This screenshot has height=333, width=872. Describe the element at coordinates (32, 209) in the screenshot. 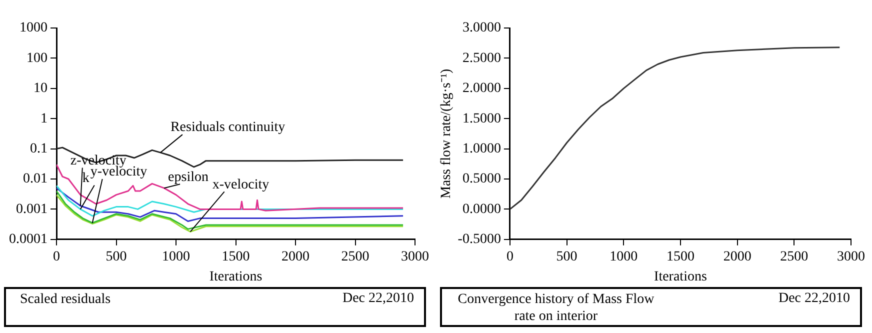

I see `y-tick-label: 0.001` at that location.